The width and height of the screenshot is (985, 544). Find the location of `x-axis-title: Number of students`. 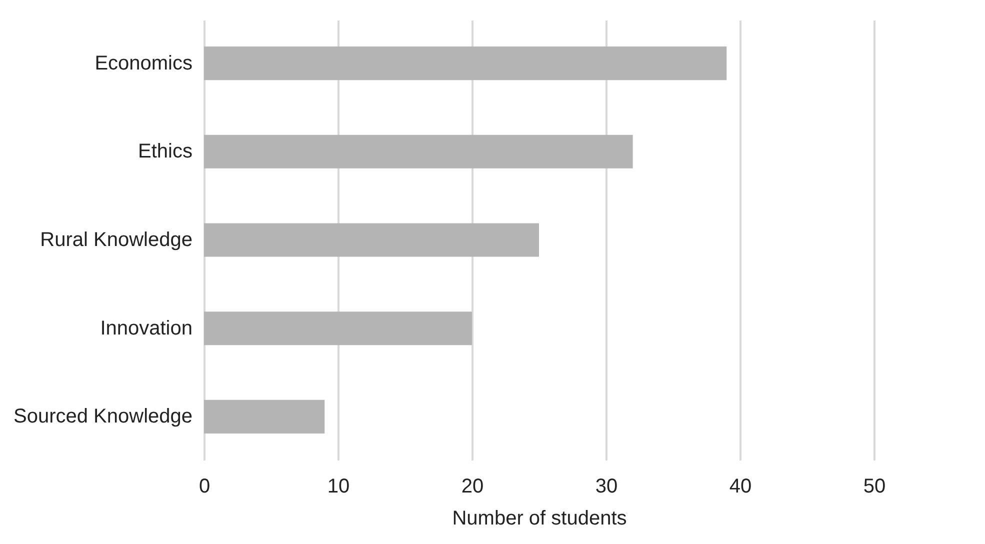

x-axis-title: Number of students is located at coordinates (539, 519).